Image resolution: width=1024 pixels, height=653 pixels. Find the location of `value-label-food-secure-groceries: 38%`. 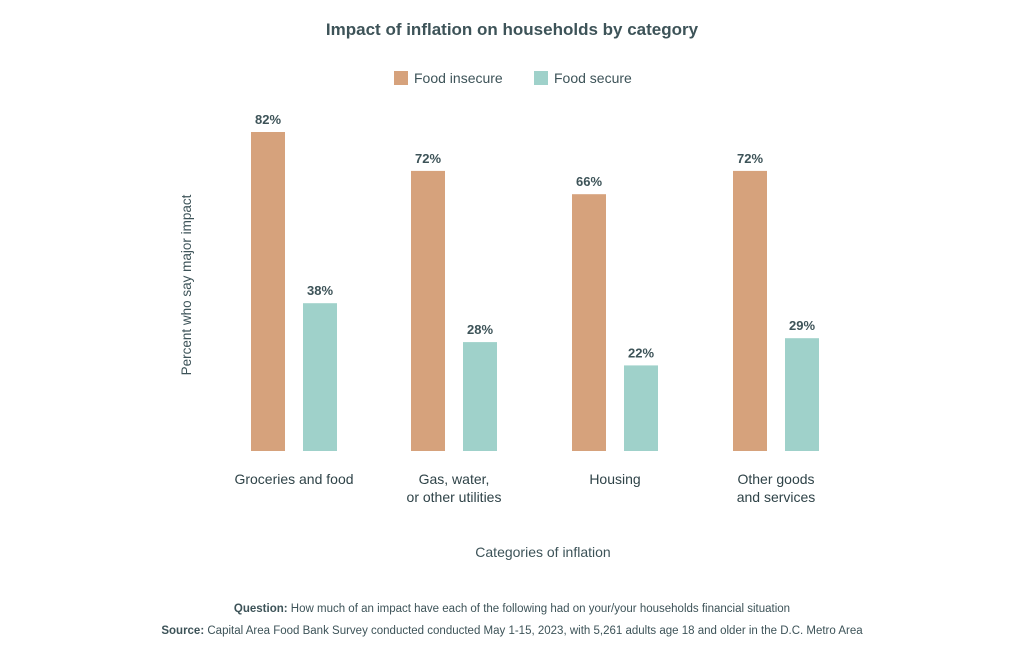

value-label-food-secure-groceries: 38% is located at coordinates (320, 290).